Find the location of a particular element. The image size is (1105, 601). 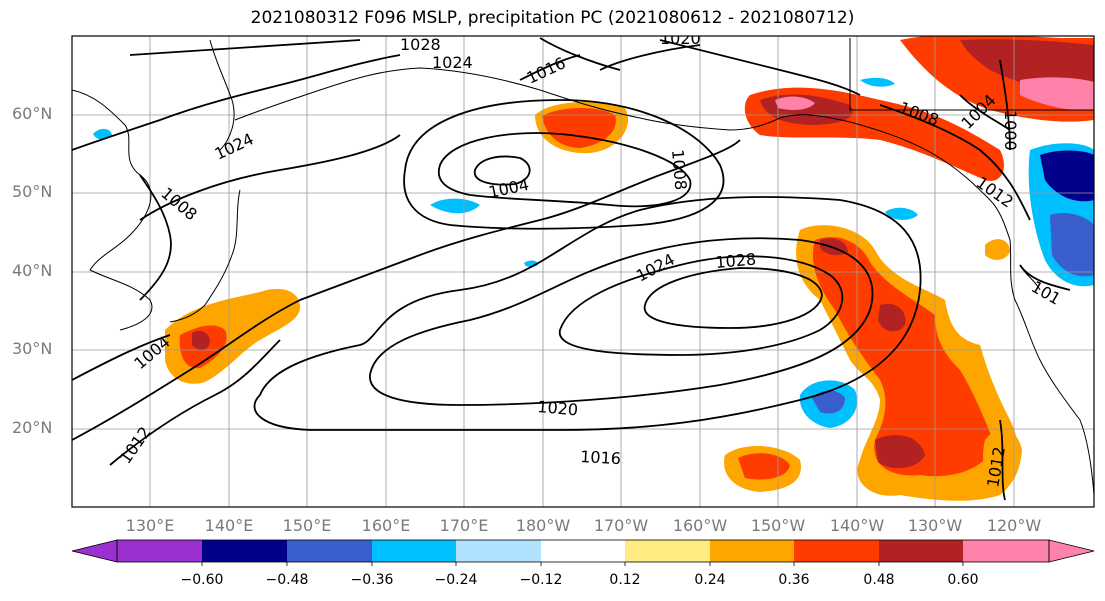

isobar-label: 1004 is located at coordinates (509, 188).